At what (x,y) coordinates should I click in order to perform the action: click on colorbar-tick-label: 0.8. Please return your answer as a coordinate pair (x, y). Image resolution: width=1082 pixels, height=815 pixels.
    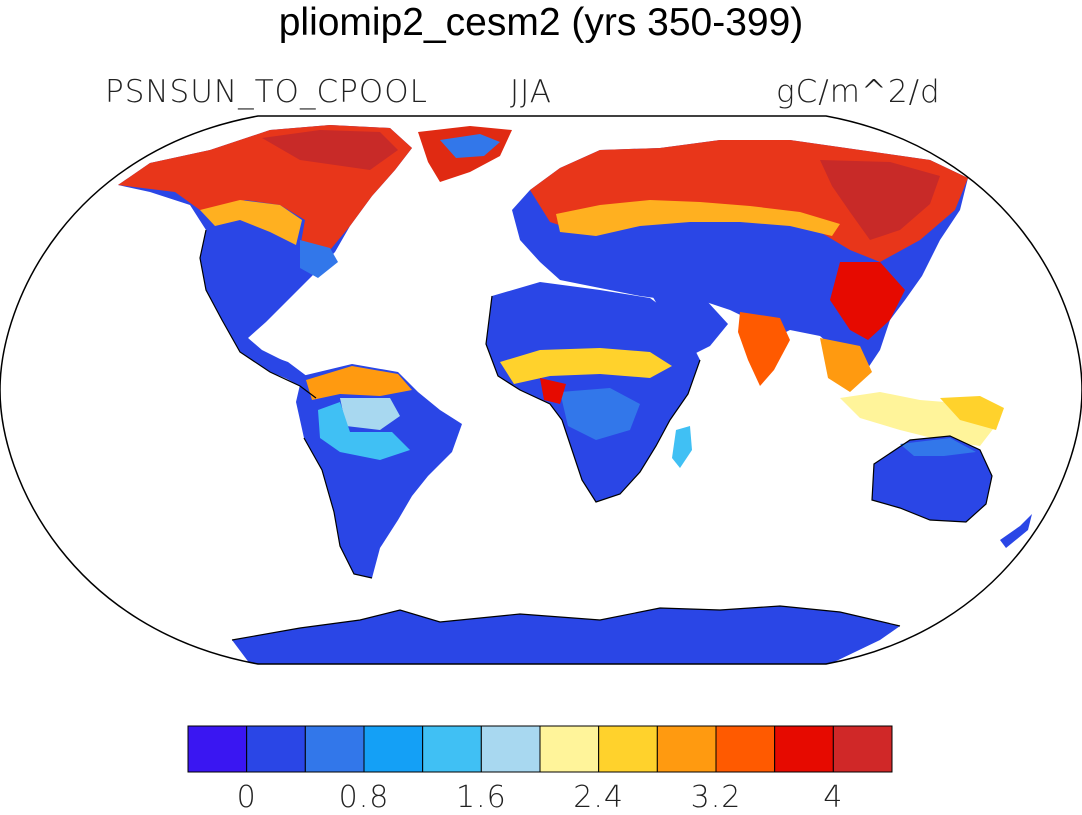
    Looking at the image, I should click on (364, 797).